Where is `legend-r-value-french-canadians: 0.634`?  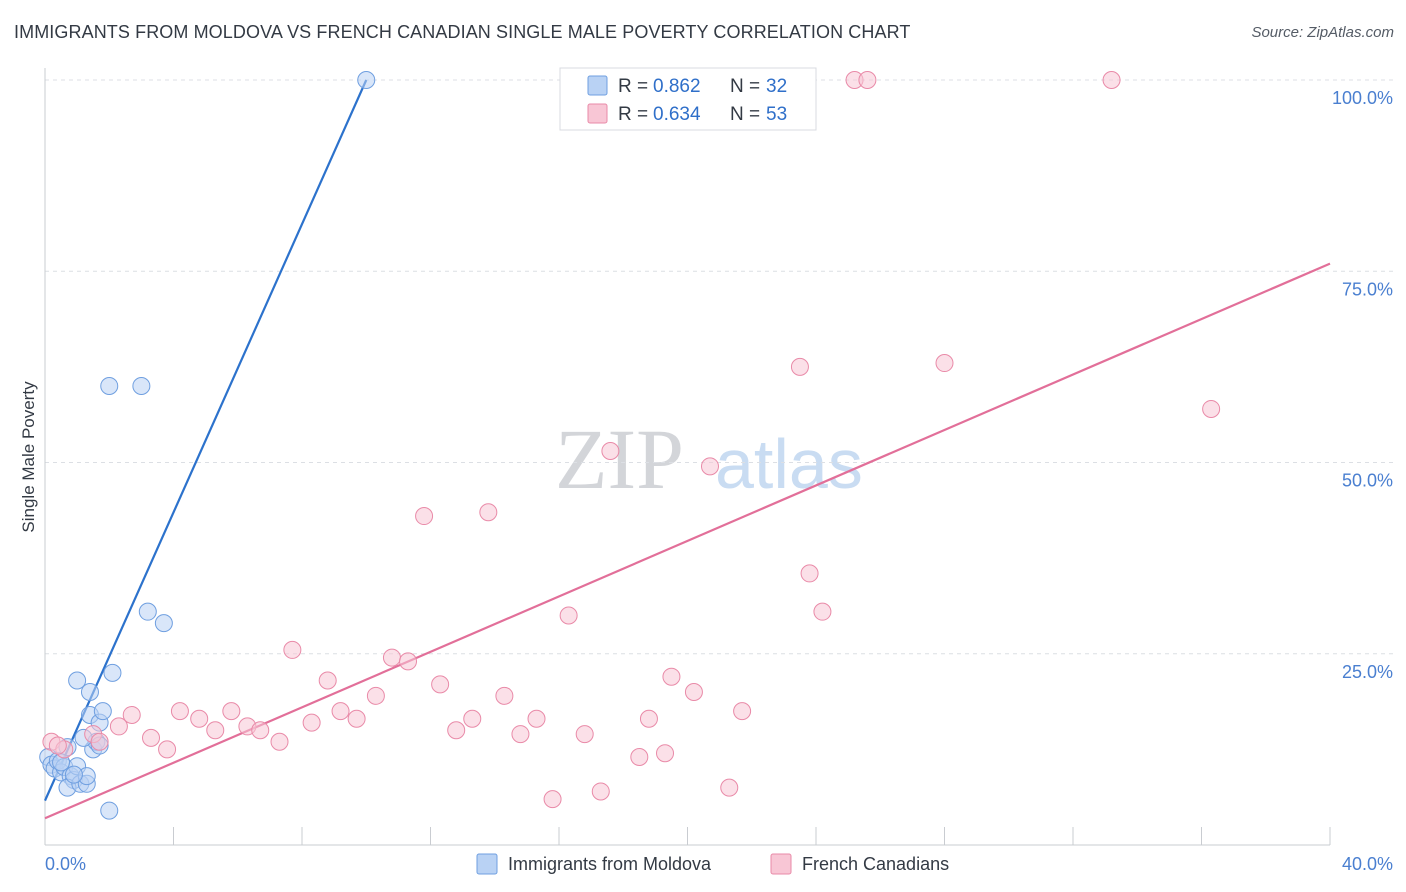 legend-r-value-french-canadians: 0.634 is located at coordinates (677, 114).